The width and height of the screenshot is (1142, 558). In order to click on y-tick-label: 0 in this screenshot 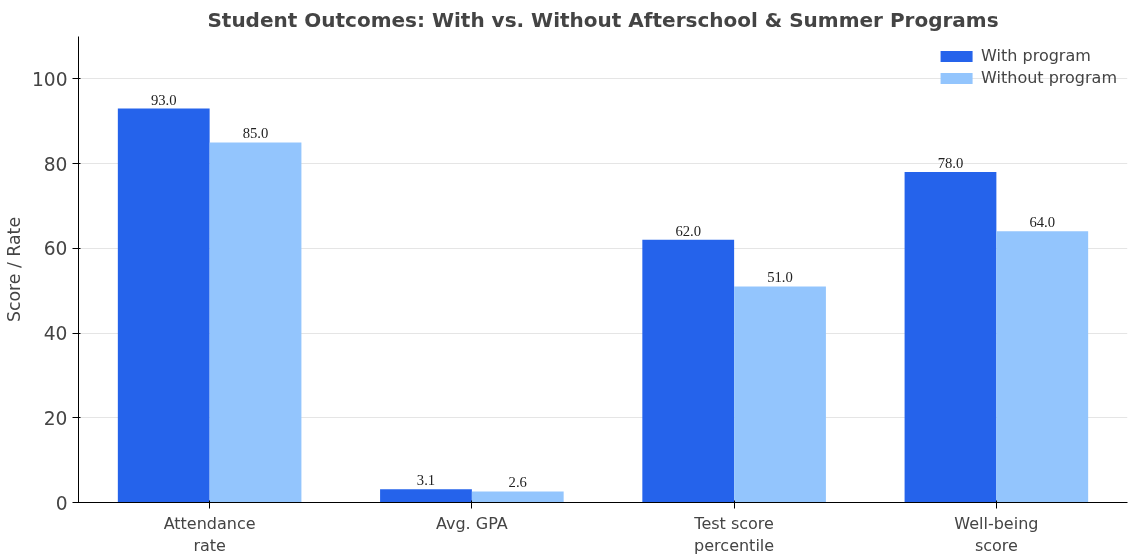, I will do `click(61, 503)`.